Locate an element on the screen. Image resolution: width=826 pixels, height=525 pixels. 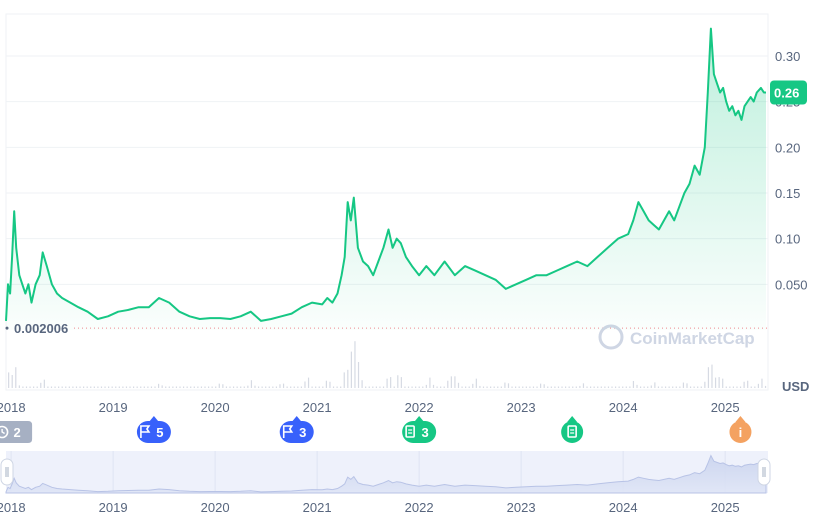
volume-bars is located at coordinates (387, 364).